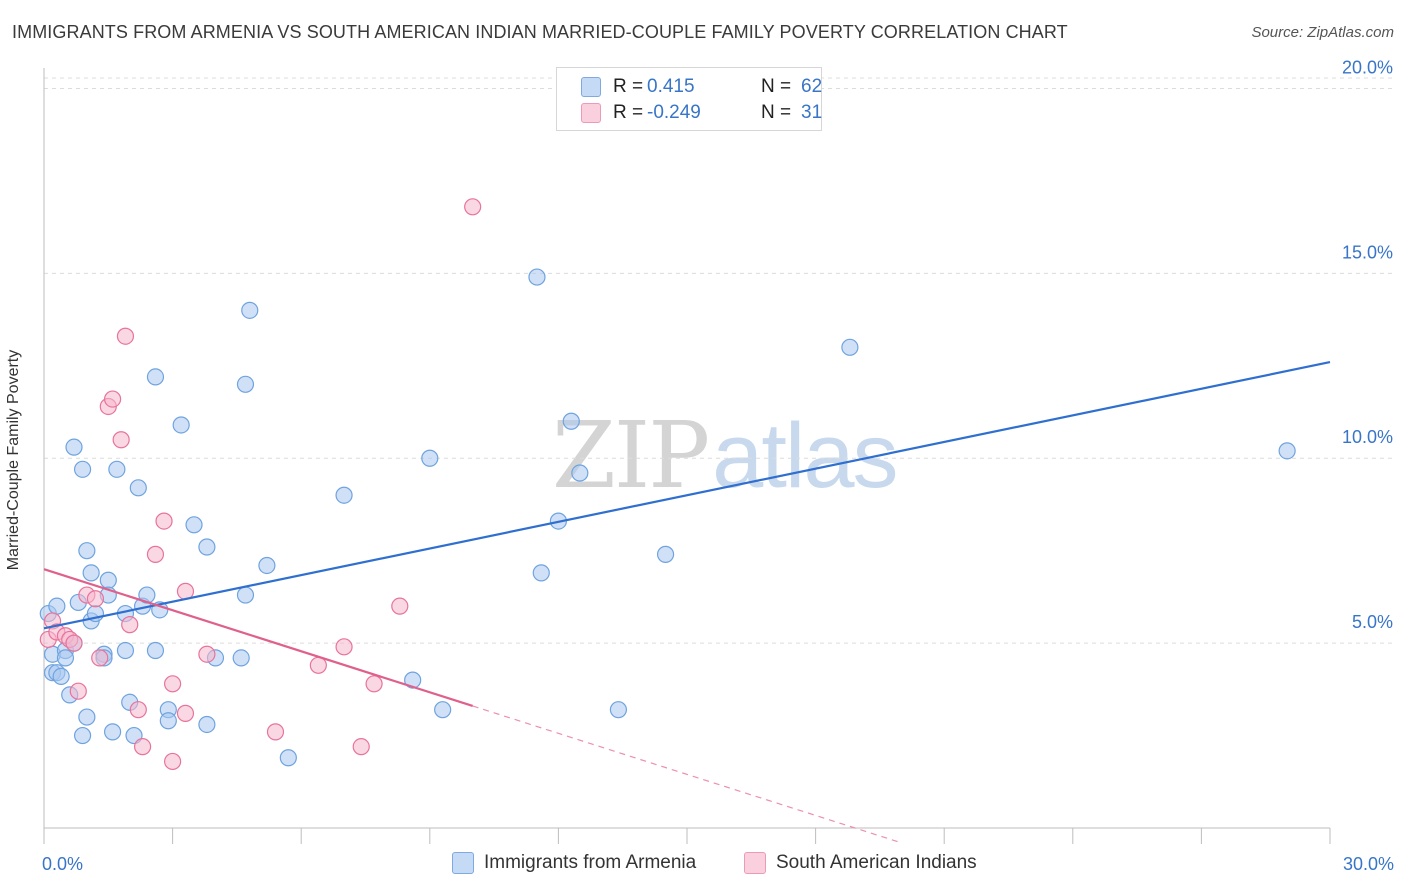  What do you see at coordinates (755, 863) in the screenshot?
I see `bottom-legend-swatch-south-american-indians` at bounding box center [755, 863].